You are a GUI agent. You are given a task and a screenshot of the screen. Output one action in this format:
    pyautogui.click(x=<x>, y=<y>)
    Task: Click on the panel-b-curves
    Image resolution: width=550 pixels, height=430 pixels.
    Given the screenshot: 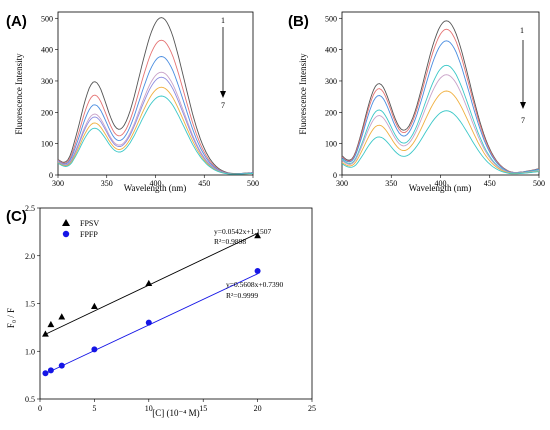 What is the action you would take?
    pyautogui.click(x=440, y=97)
    